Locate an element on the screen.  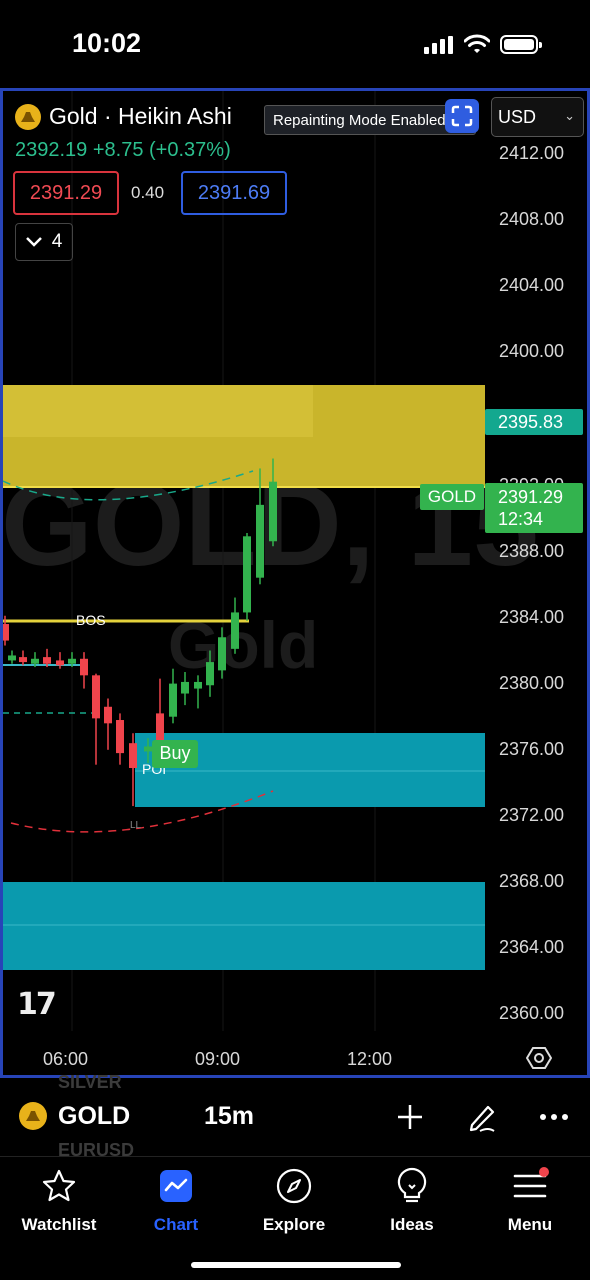
chart-icon is located at coordinates (176, 1186).